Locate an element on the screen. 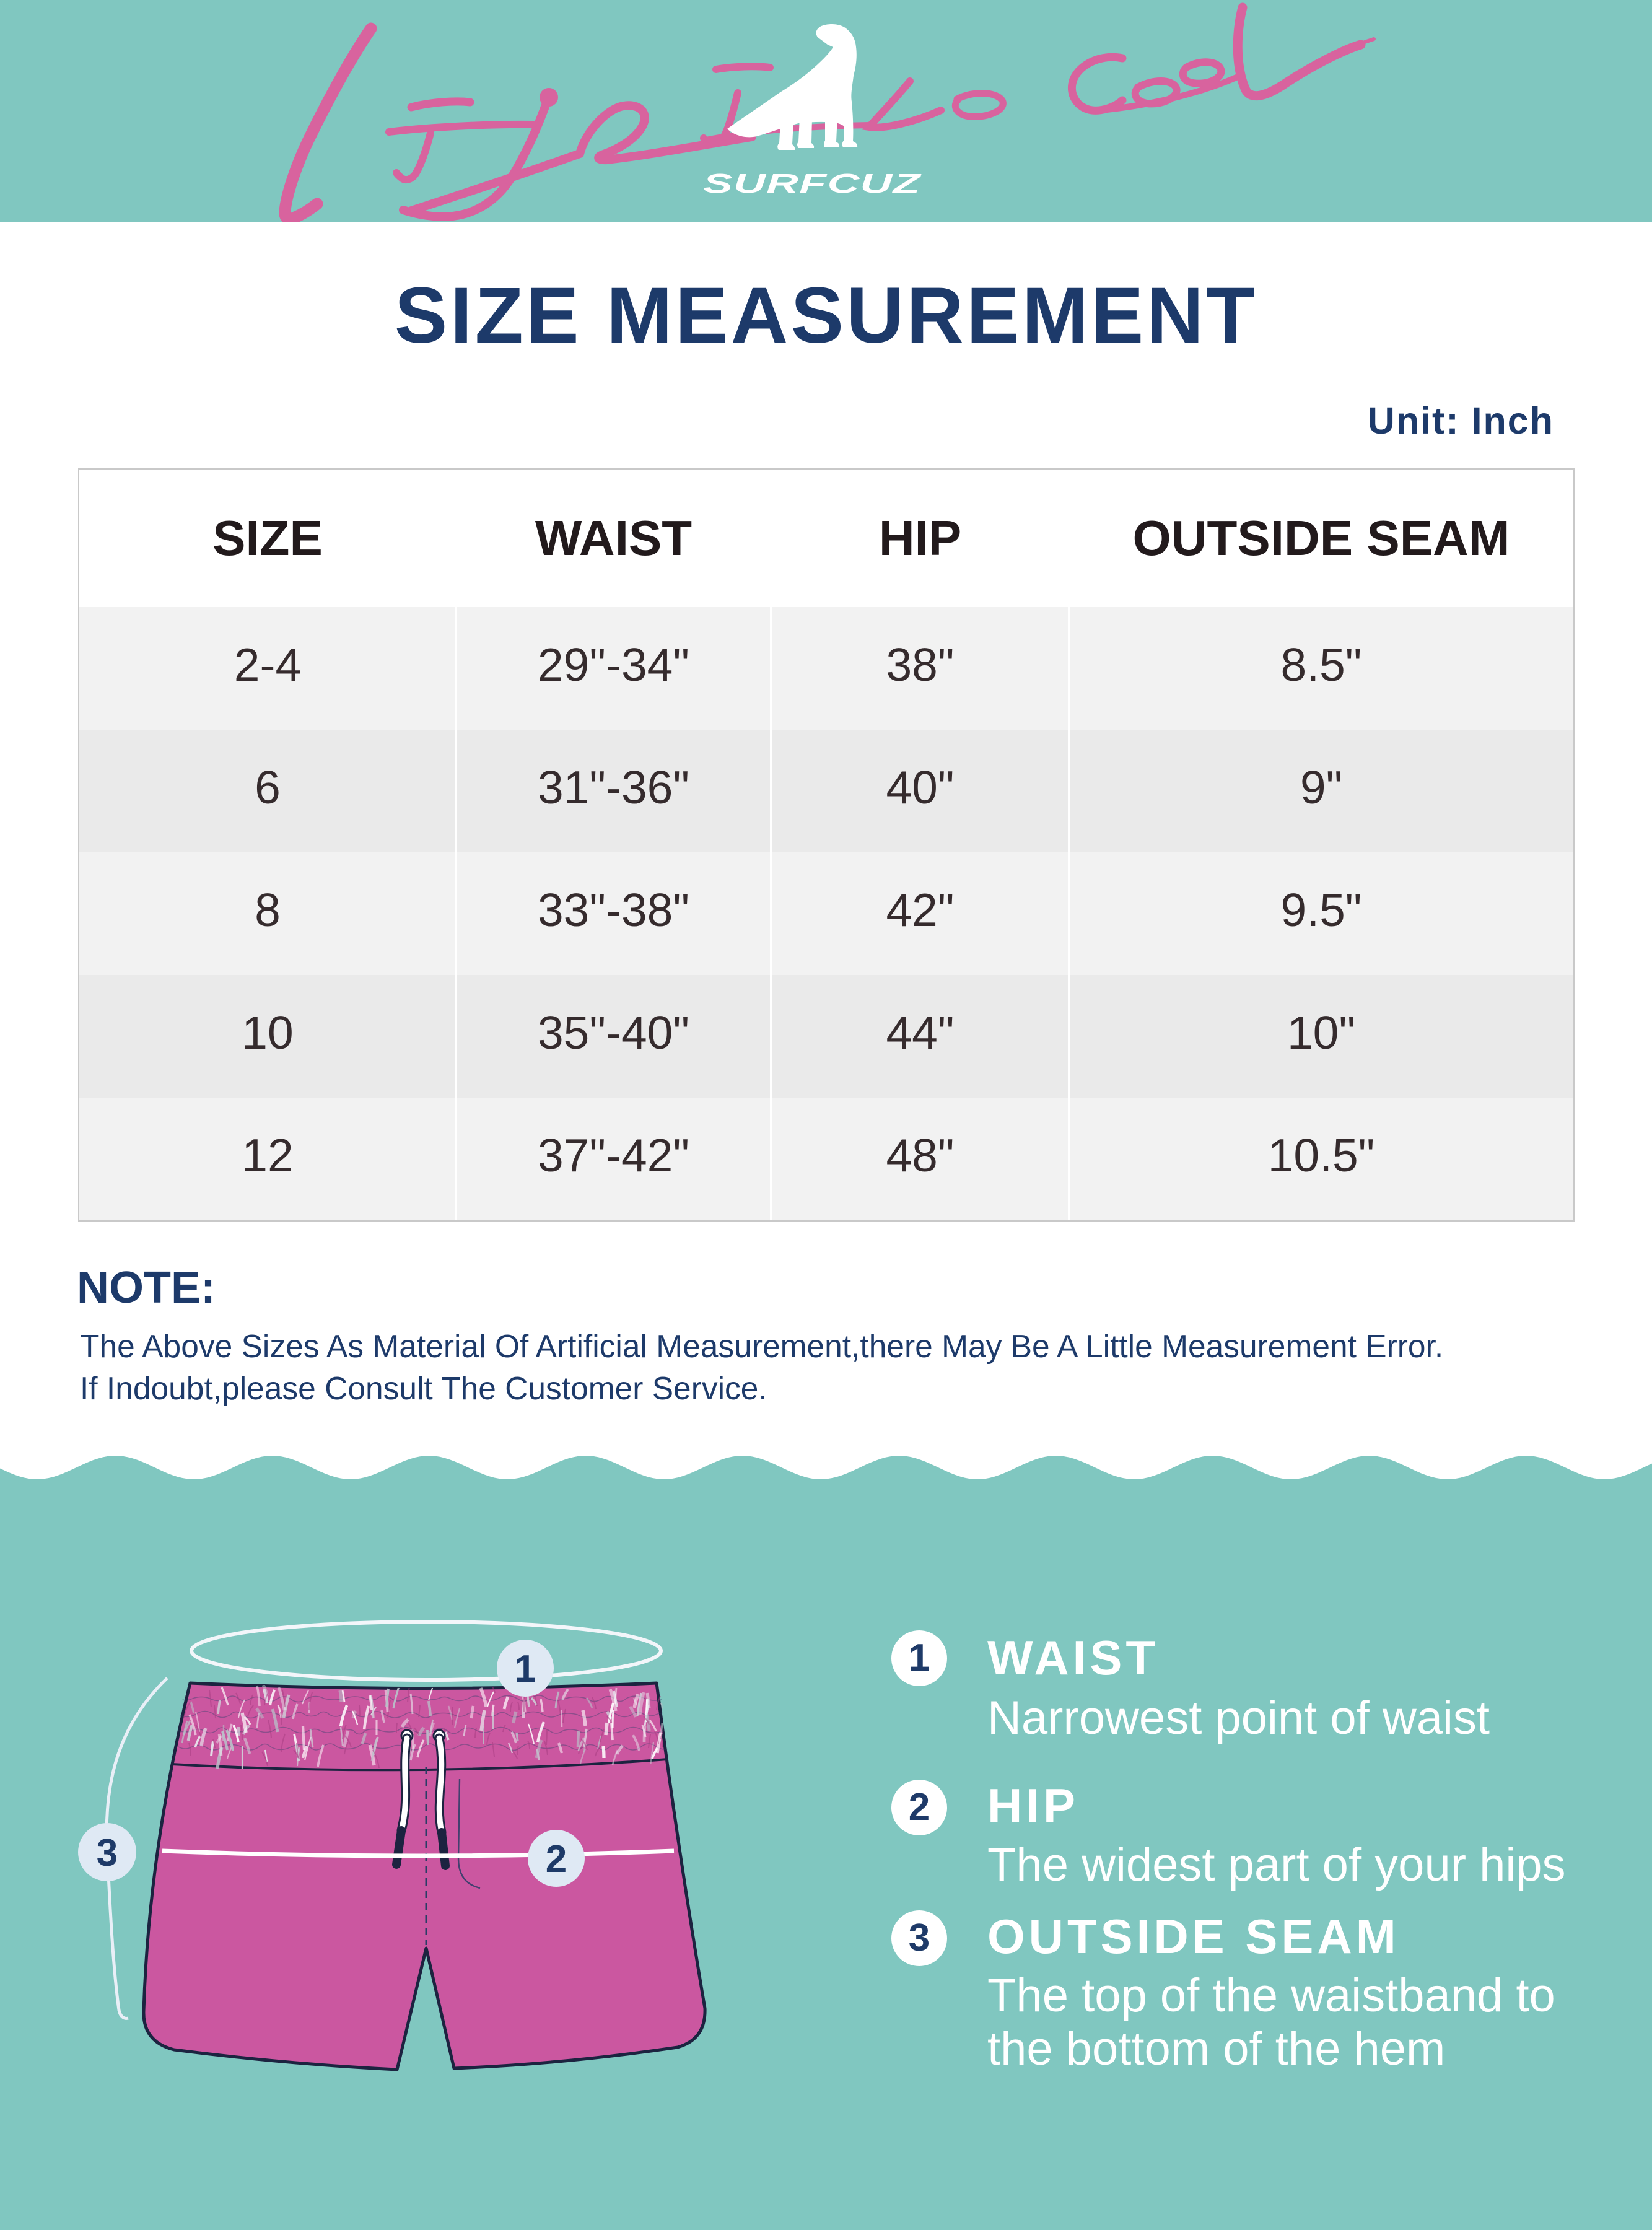  svg-text: 2 is located at coordinates (556, 1859).